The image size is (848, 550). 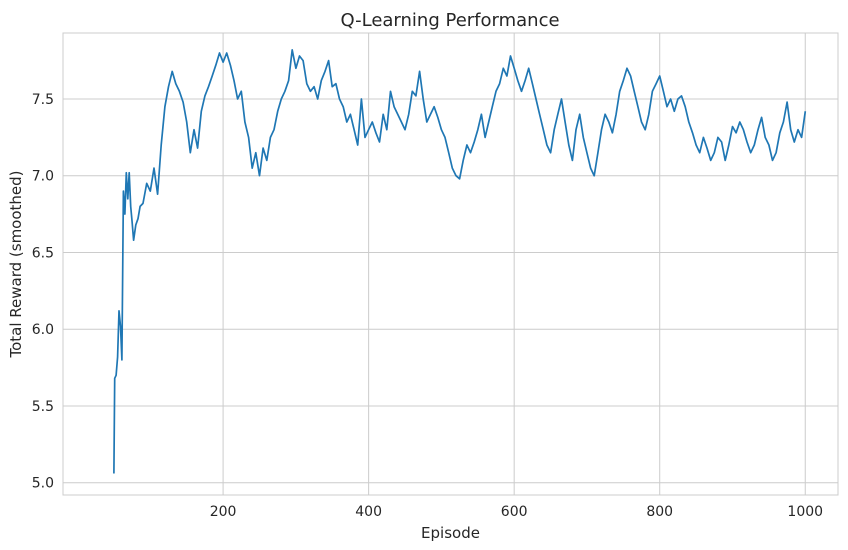 I want to click on y-tick-label: 5.0, so click(x=43, y=484).